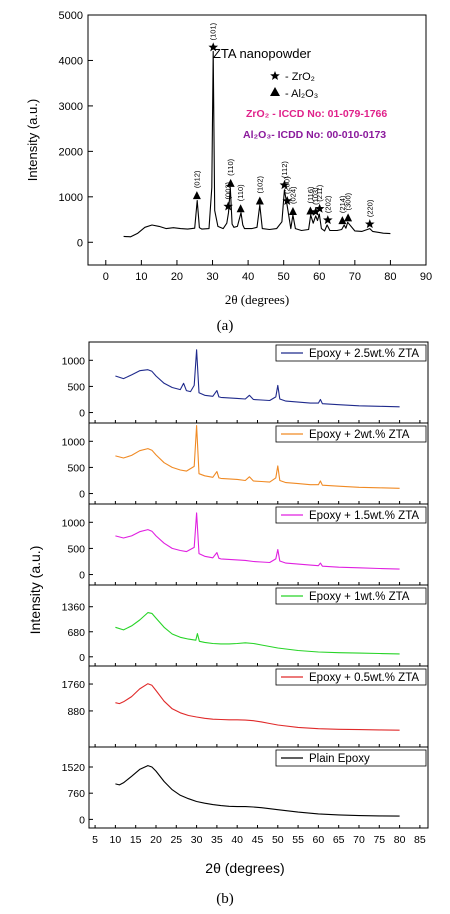  What do you see at coordinates (284, 169) in the screenshot?
I see `peak-label: (112)` at bounding box center [284, 169].